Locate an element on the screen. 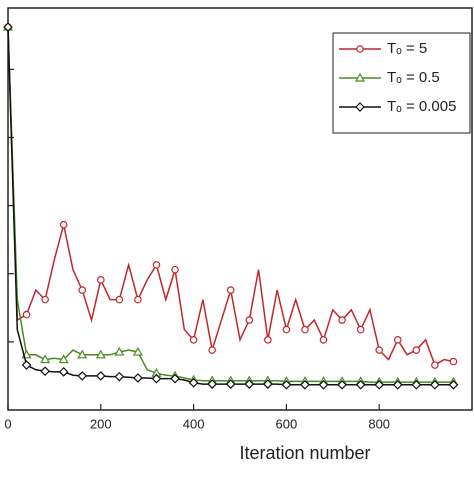 The width and height of the screenshot is (474, 479). x-tick-label: 400 is located at coordinates (194, 423).